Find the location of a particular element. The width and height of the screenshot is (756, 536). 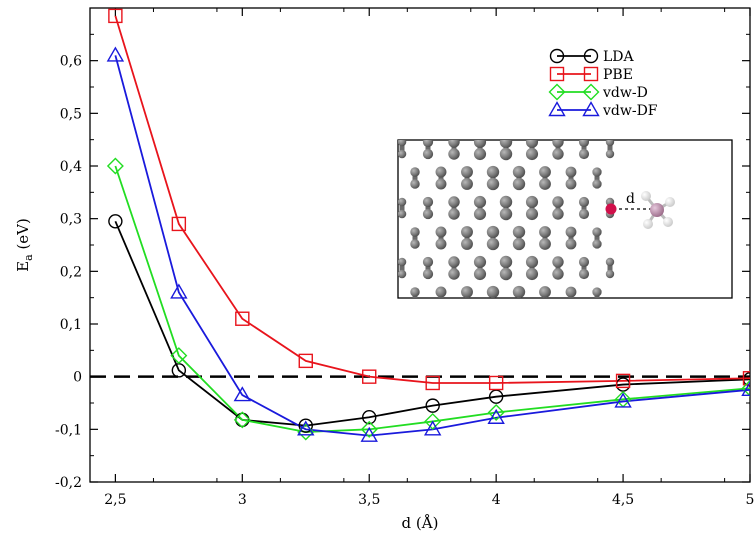

y-tick-label: 0 is located at coordinates (77, 378).